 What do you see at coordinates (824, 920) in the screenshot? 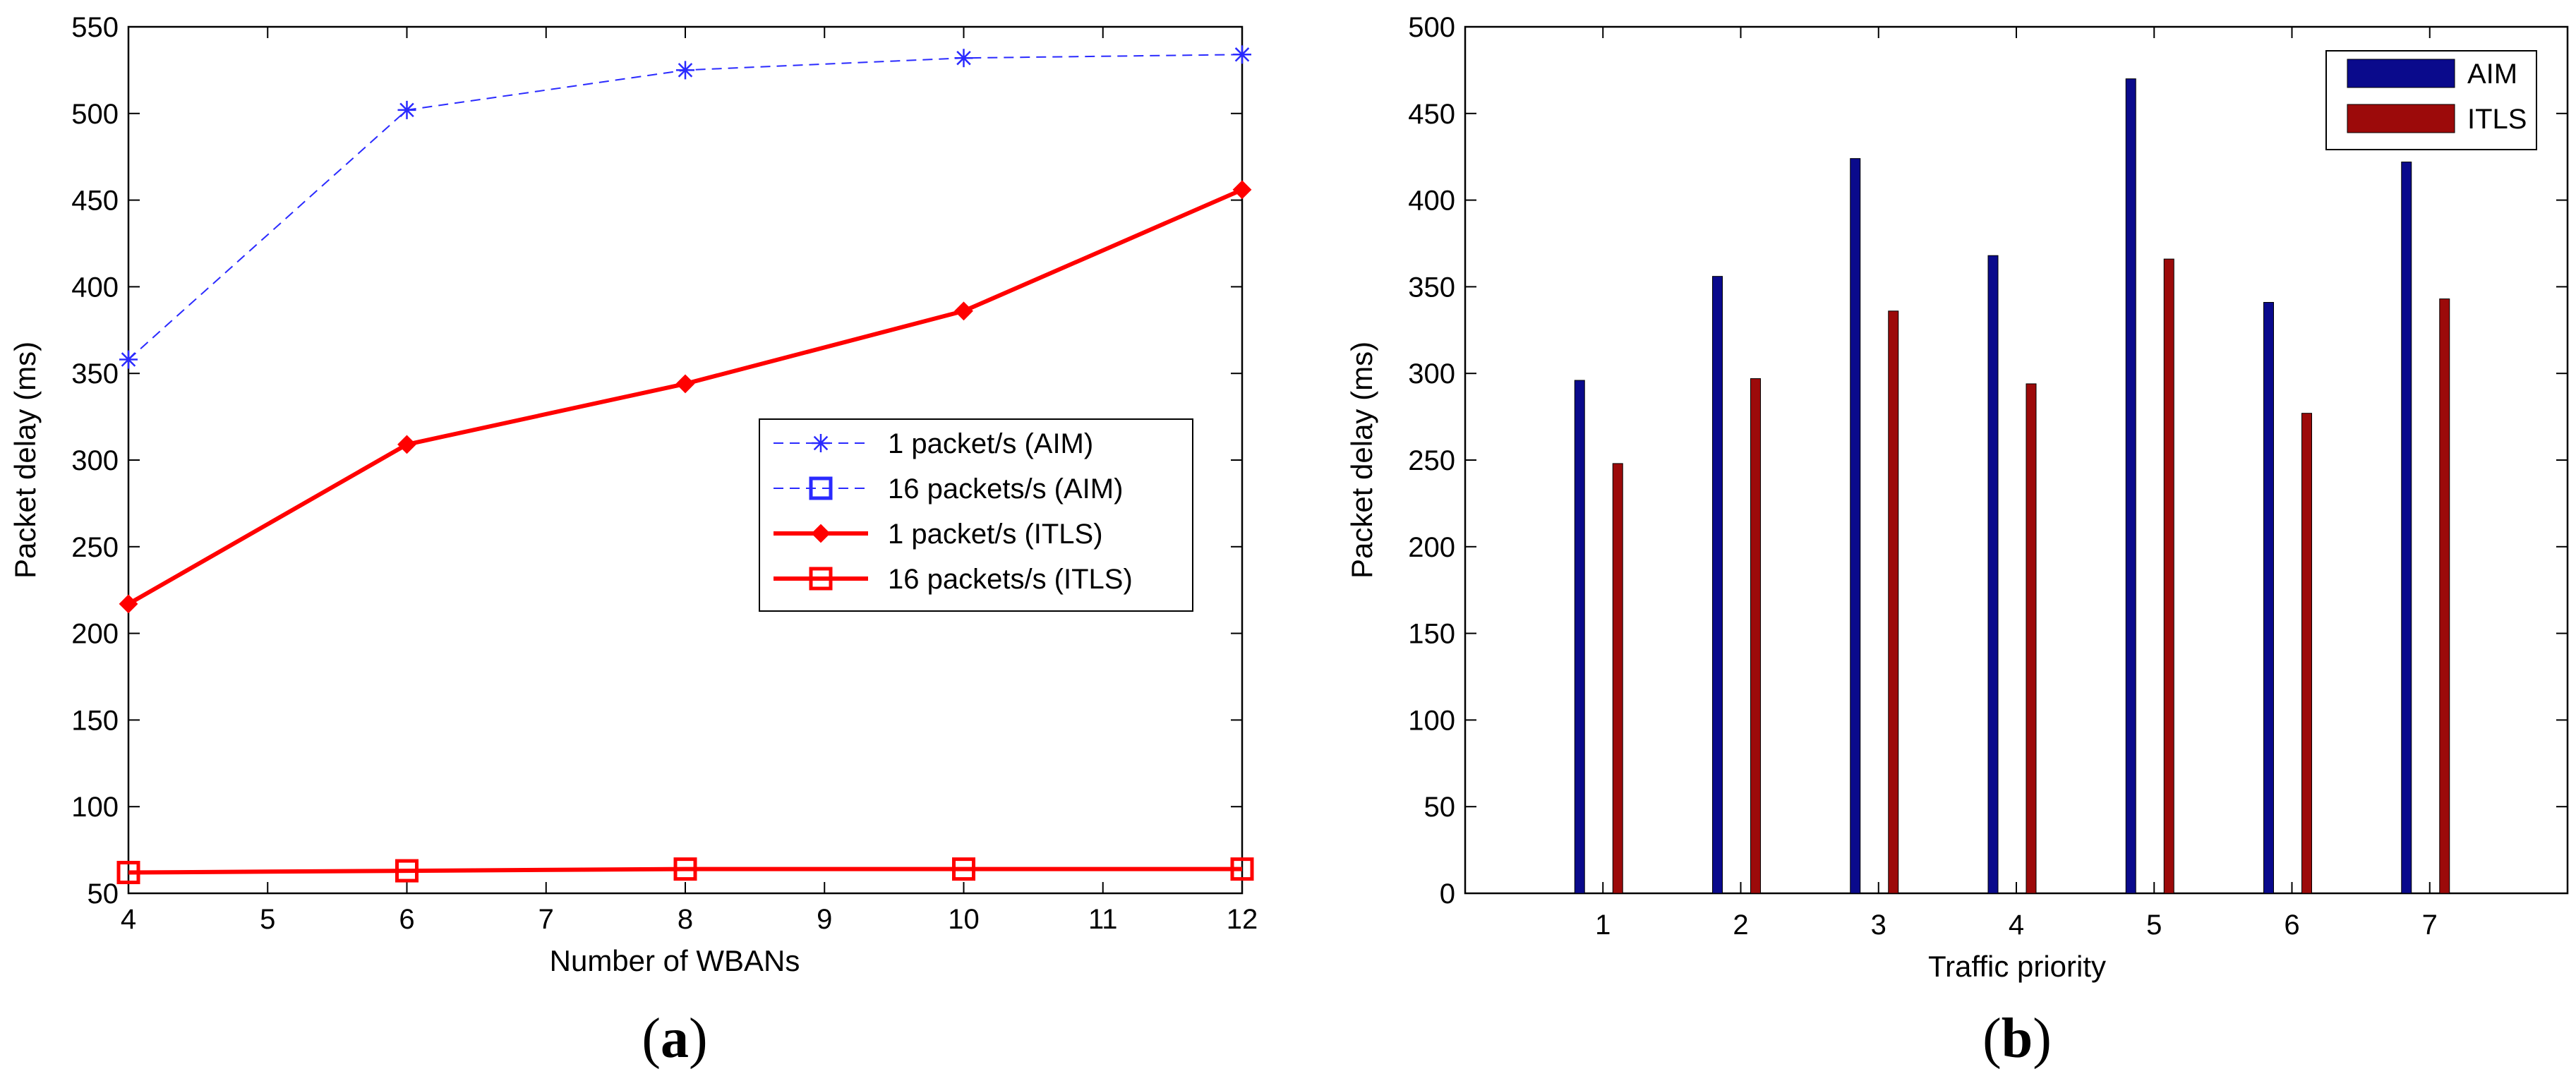
I see `x-tick-label: 9` at bounding box center [824, 920].